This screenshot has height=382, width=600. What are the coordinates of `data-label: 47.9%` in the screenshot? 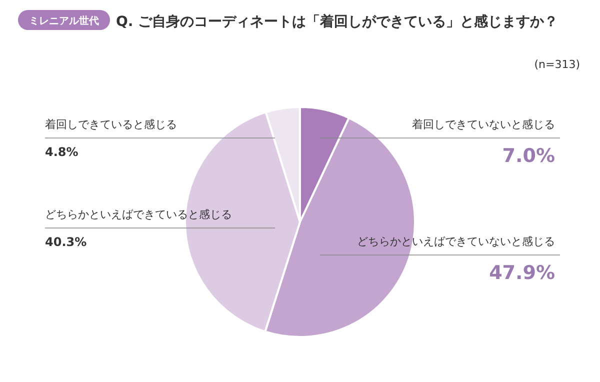 It's located at (522, 273).